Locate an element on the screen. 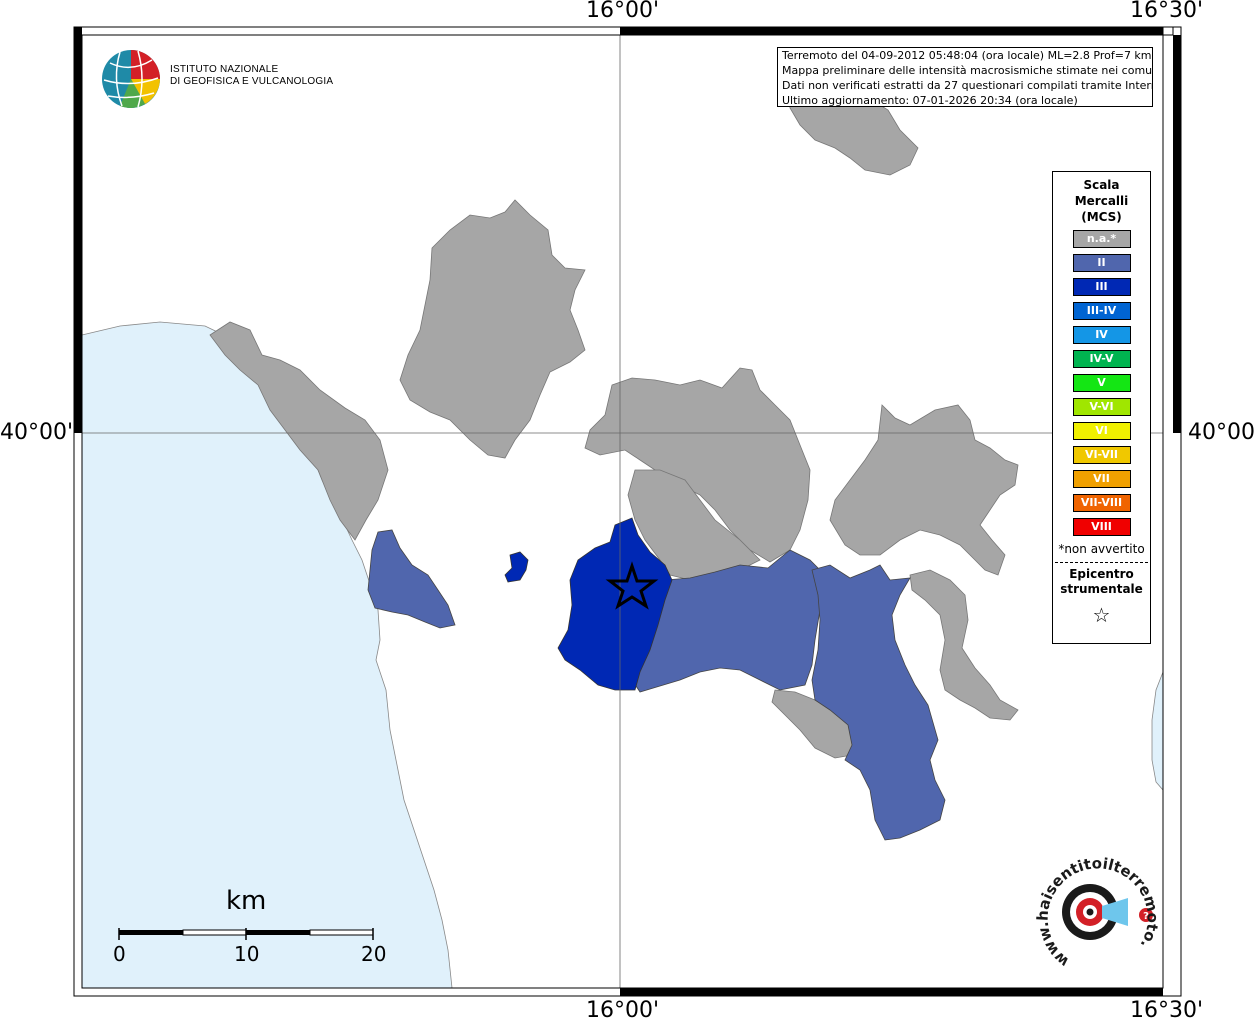 This screenshot has width=1254, height=1024. lon-bottom-left: 16°00' is located at coordinates (623, 1010).